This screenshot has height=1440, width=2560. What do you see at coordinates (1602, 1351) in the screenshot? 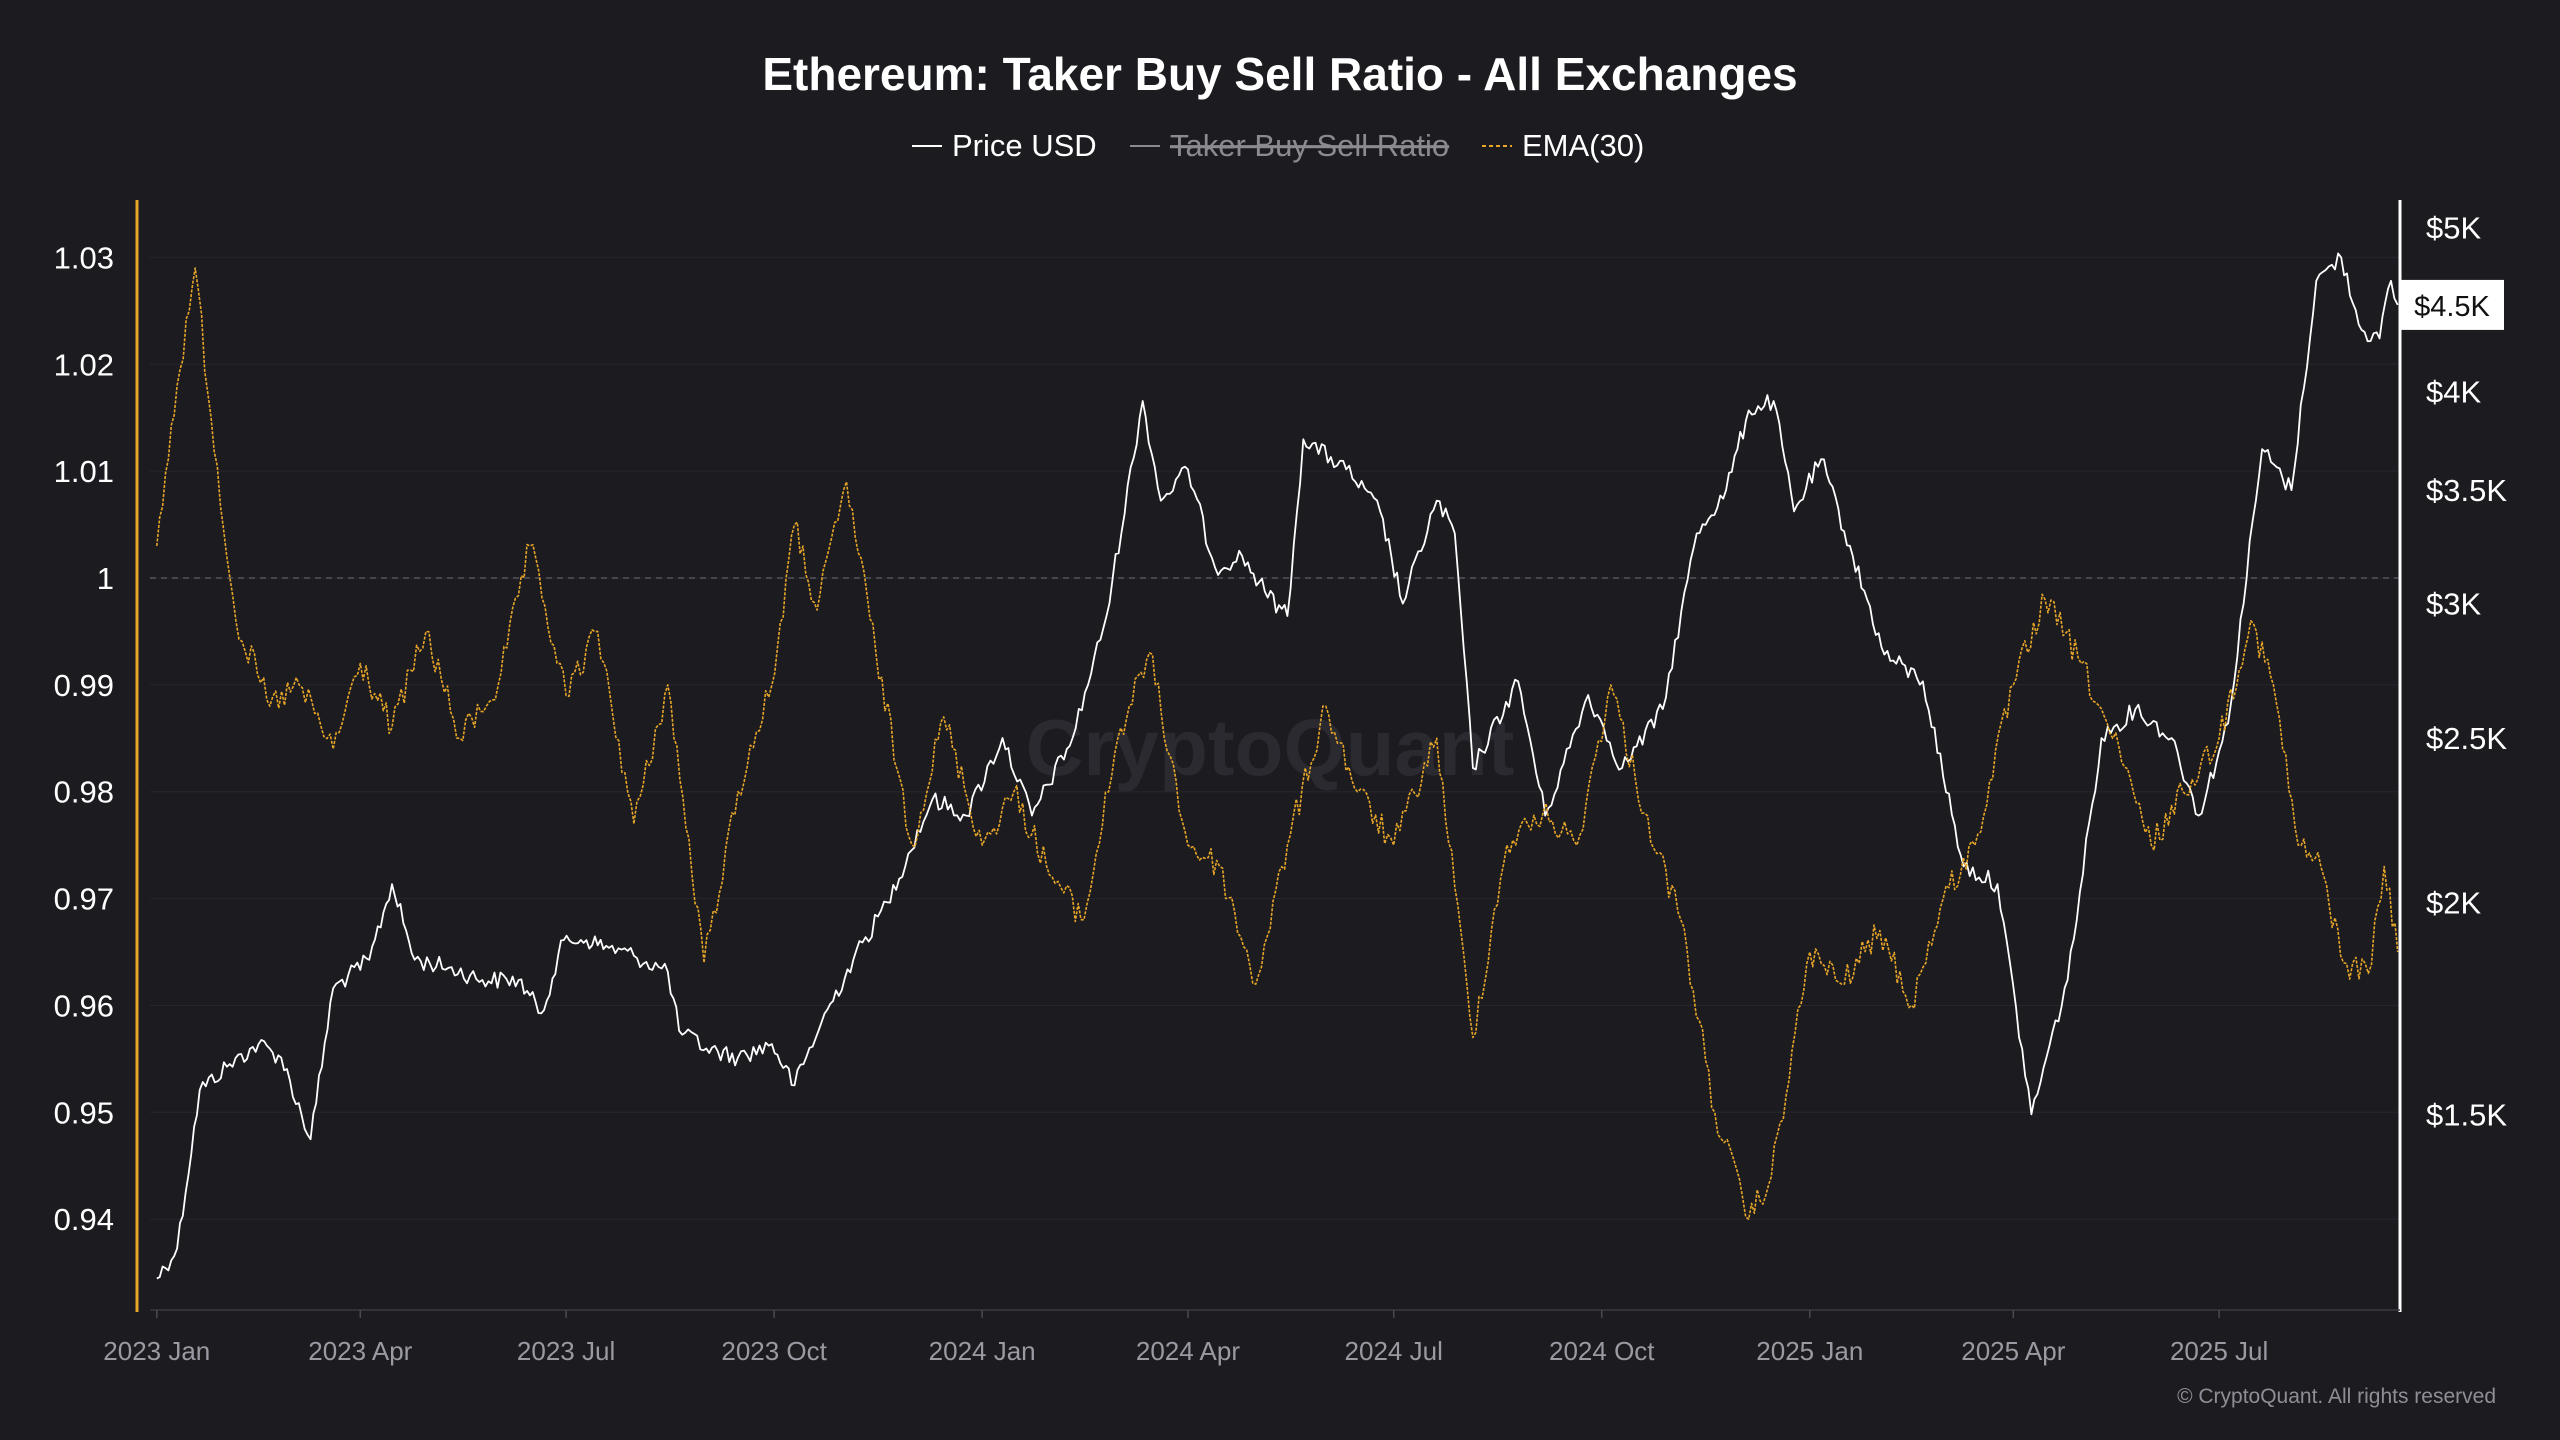
I see `x-tick-label: 2024 Oct` at bounding box center [1602, 1351].